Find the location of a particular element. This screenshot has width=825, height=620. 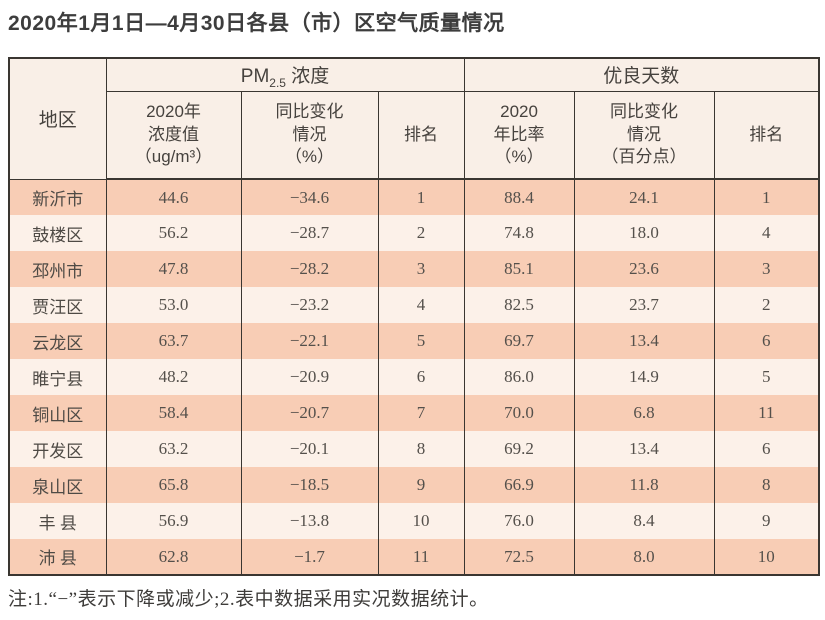

cell-region: 泉山区 is located at coordinates (57, 485).